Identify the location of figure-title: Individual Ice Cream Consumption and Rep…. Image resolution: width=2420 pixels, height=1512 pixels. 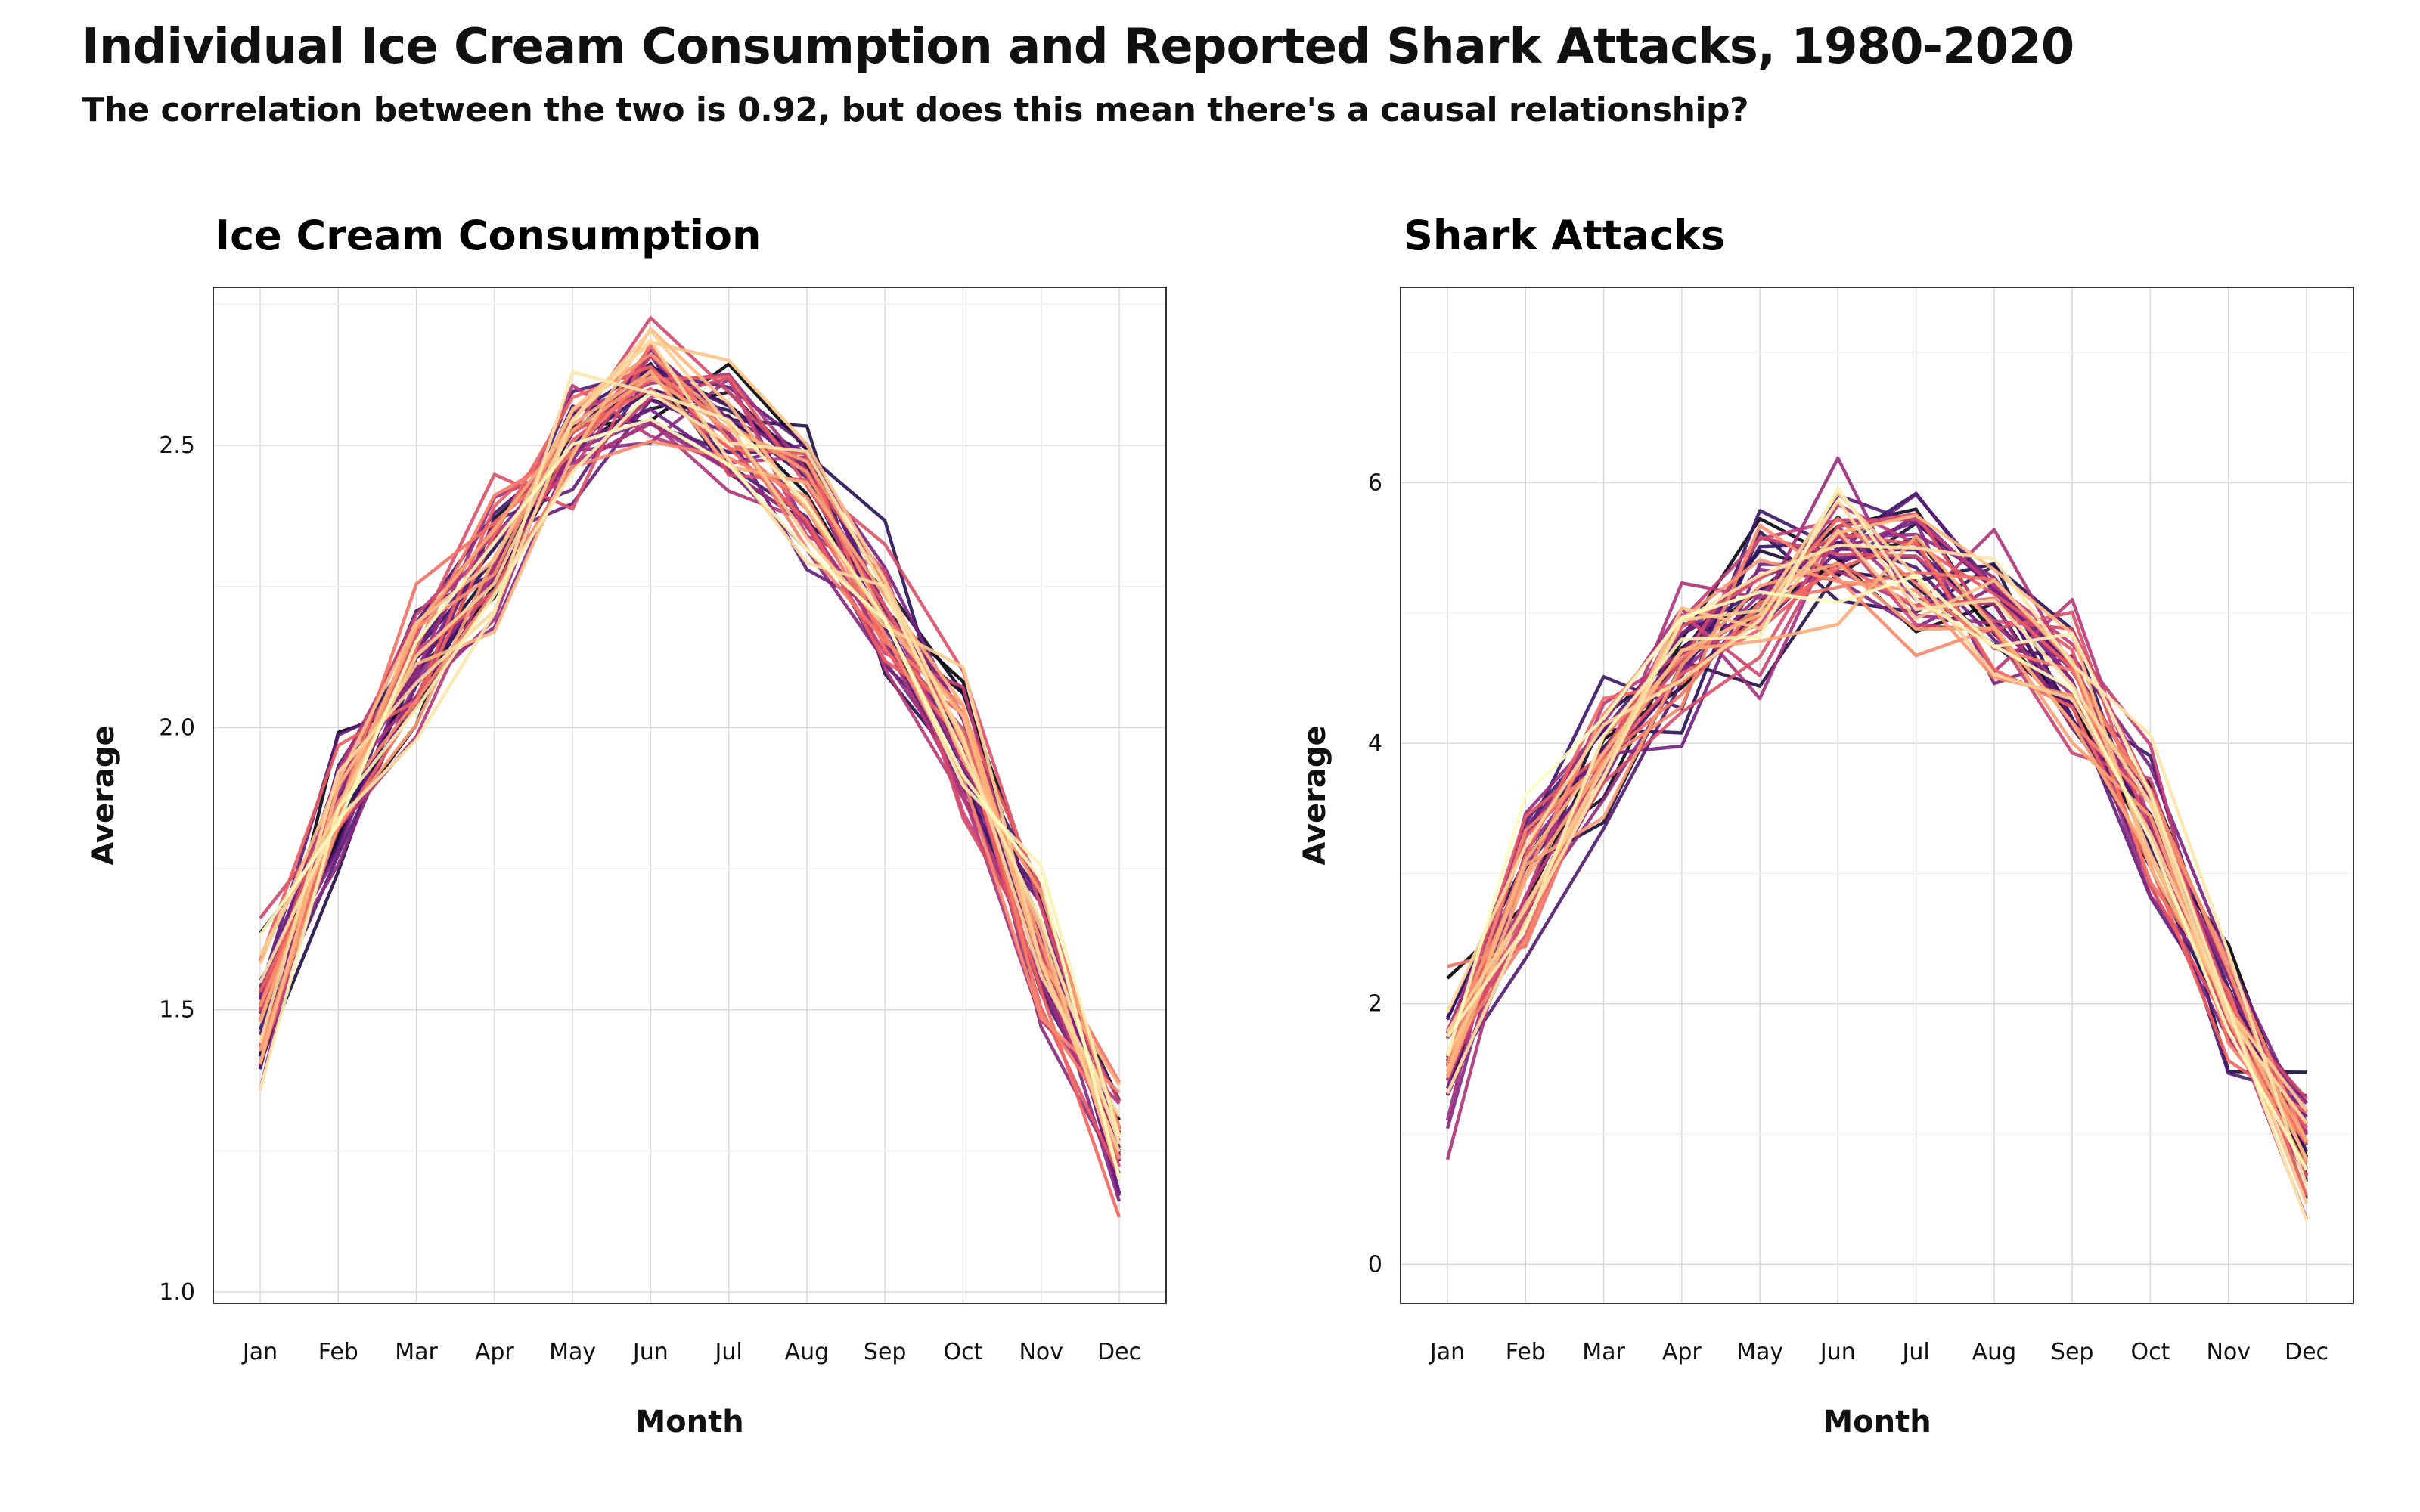
(1078, 47).